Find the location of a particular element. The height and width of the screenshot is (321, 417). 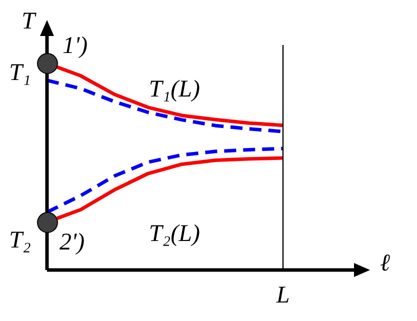

annotation: T₁ is located at coordinates (20, 73).